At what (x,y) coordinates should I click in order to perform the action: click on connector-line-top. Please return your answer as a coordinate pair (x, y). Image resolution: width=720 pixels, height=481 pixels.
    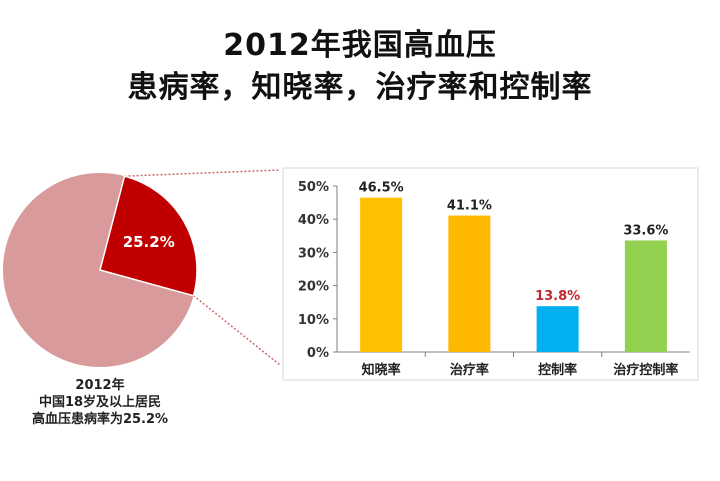
    Looking at the image, I should click on (202, 173).